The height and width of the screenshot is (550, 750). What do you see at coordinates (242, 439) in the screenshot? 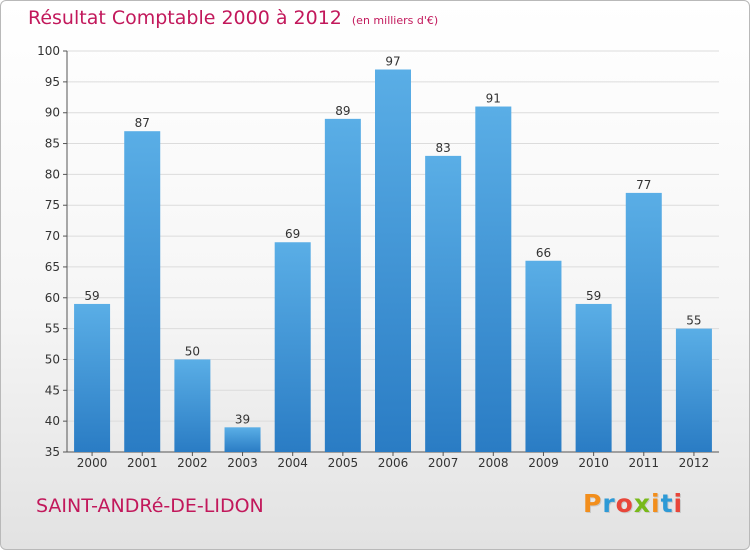
I see `bar-2003` at bounding box center [242, 439].